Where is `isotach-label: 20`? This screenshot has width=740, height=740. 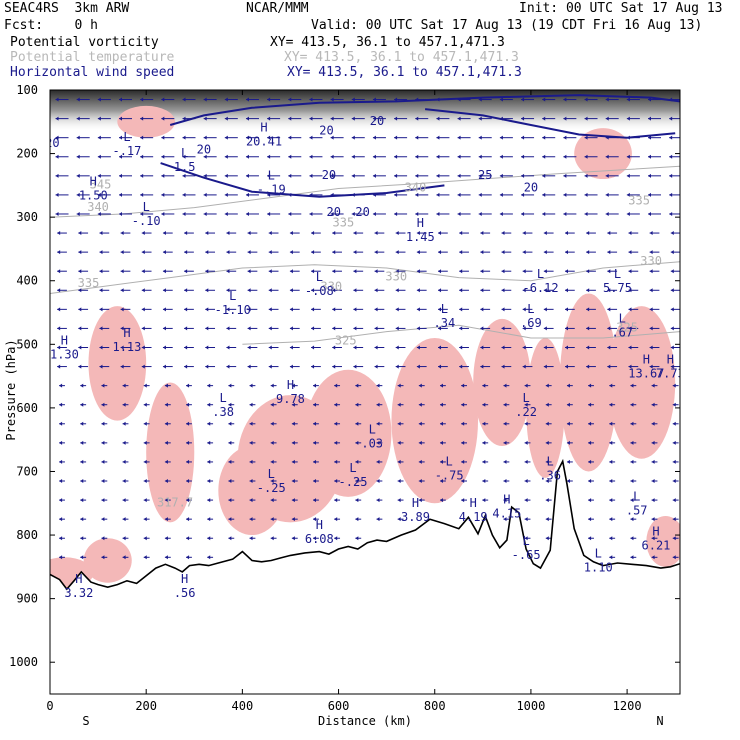
isotach-label: 20 is located at coordinates (377, 121).